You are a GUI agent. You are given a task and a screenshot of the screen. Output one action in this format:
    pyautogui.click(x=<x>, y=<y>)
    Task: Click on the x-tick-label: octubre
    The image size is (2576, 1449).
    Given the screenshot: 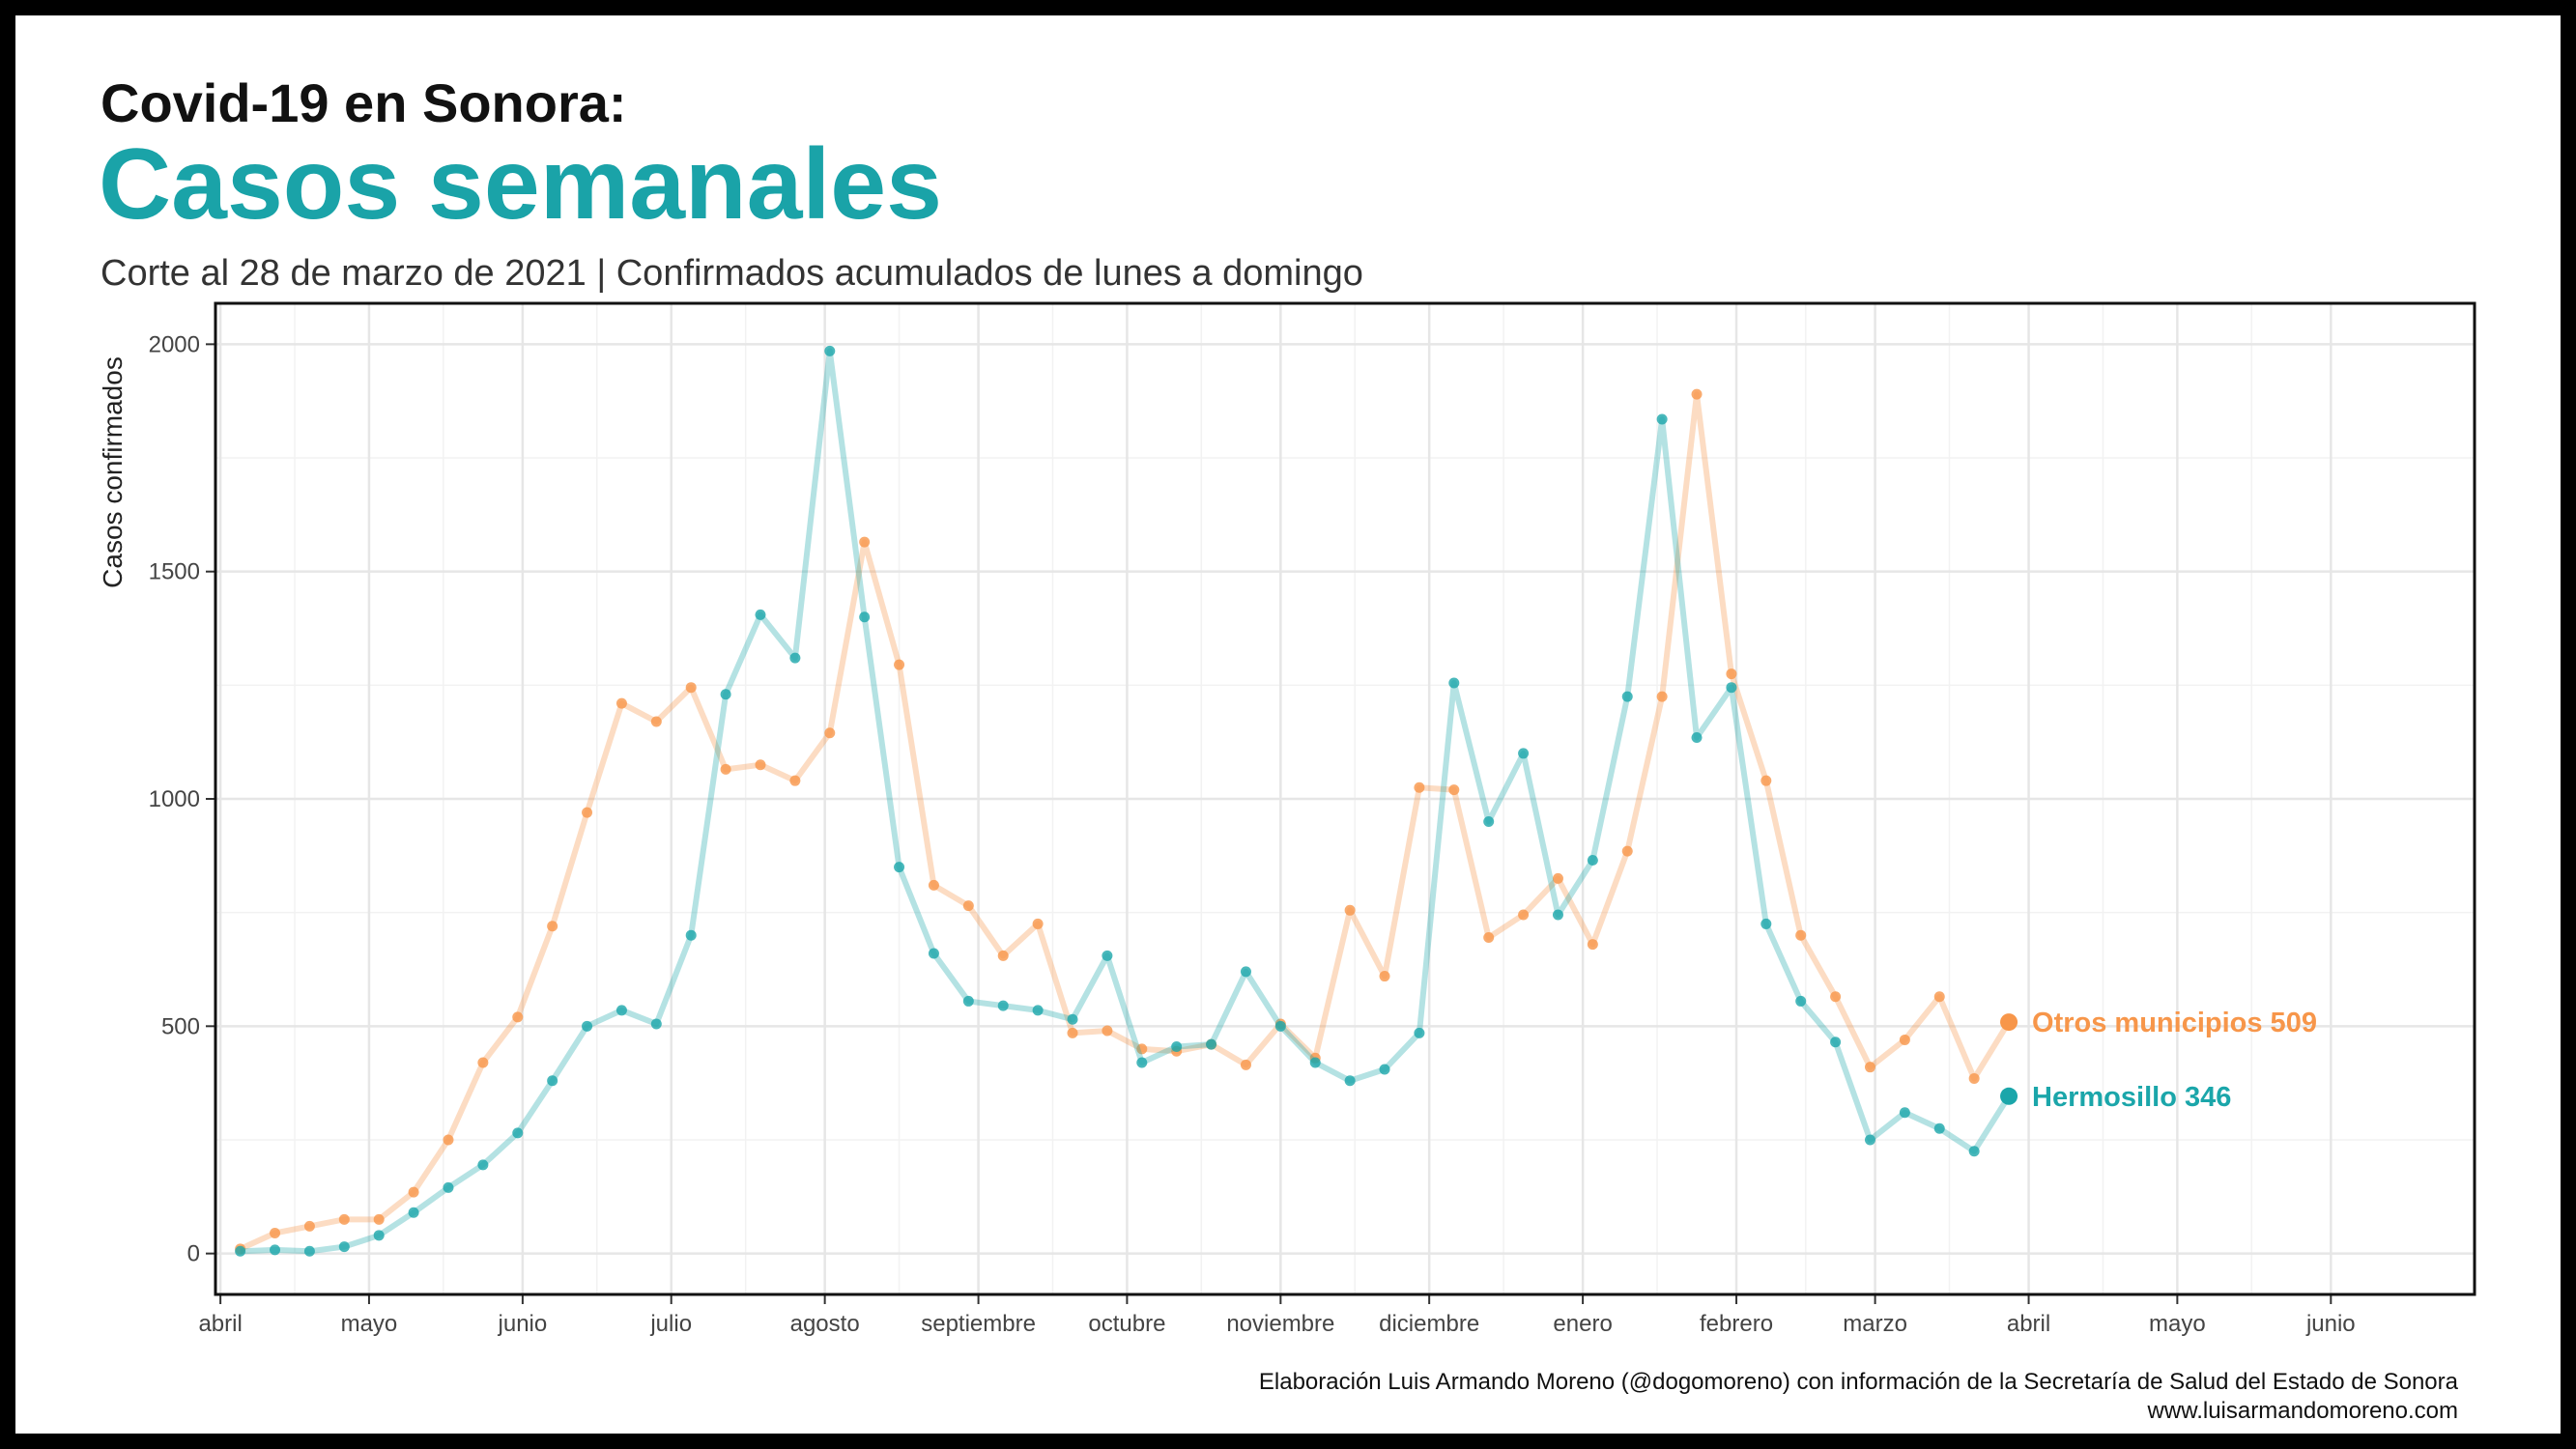 What is the action you would take?
    pyautogui.click(x=1127, y=1324)
    